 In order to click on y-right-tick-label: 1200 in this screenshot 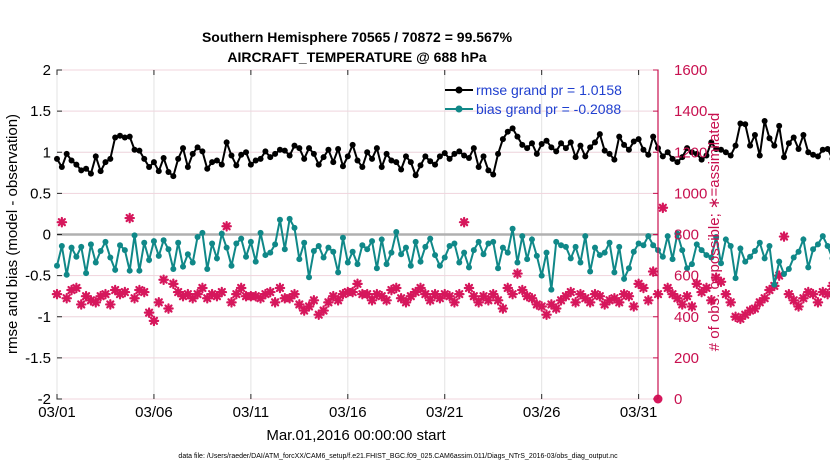, I will do `click(690, 152)`.